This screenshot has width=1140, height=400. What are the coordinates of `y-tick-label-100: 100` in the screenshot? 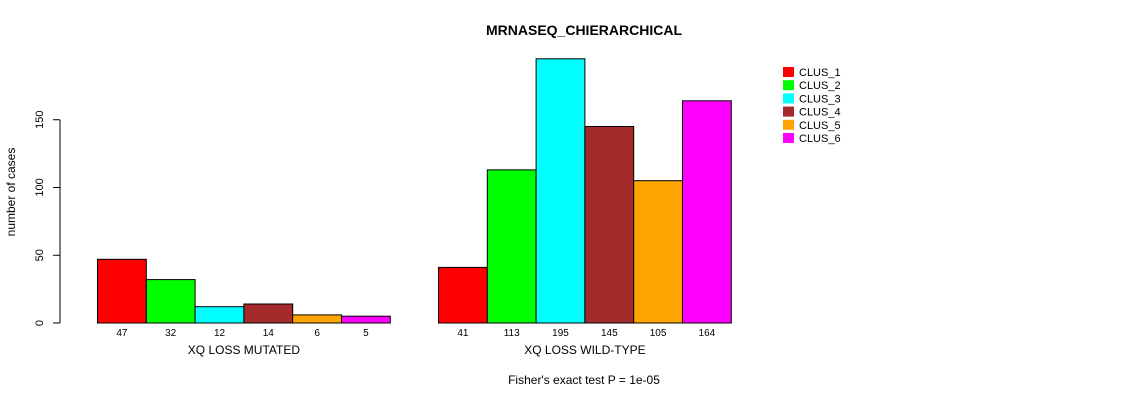 It's located at (40, 187).